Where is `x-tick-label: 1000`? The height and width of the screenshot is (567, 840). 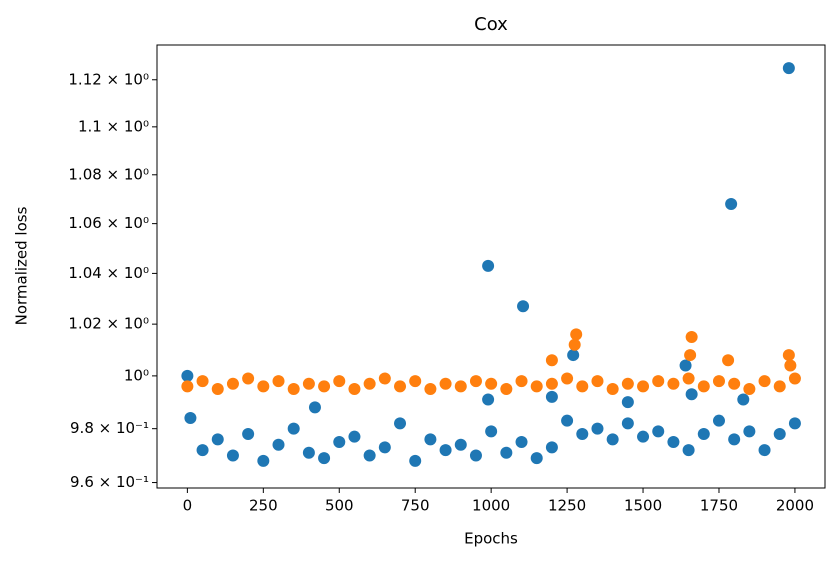 x-tick-label: 1000 is located at coordinates (491, 506).